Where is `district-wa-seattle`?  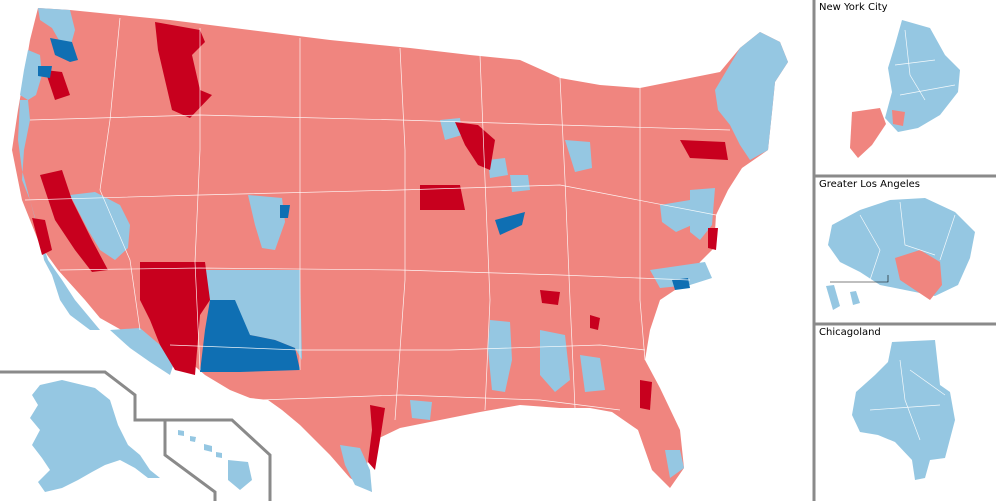 district-wa-seattle is located at coordinates (64, 50).